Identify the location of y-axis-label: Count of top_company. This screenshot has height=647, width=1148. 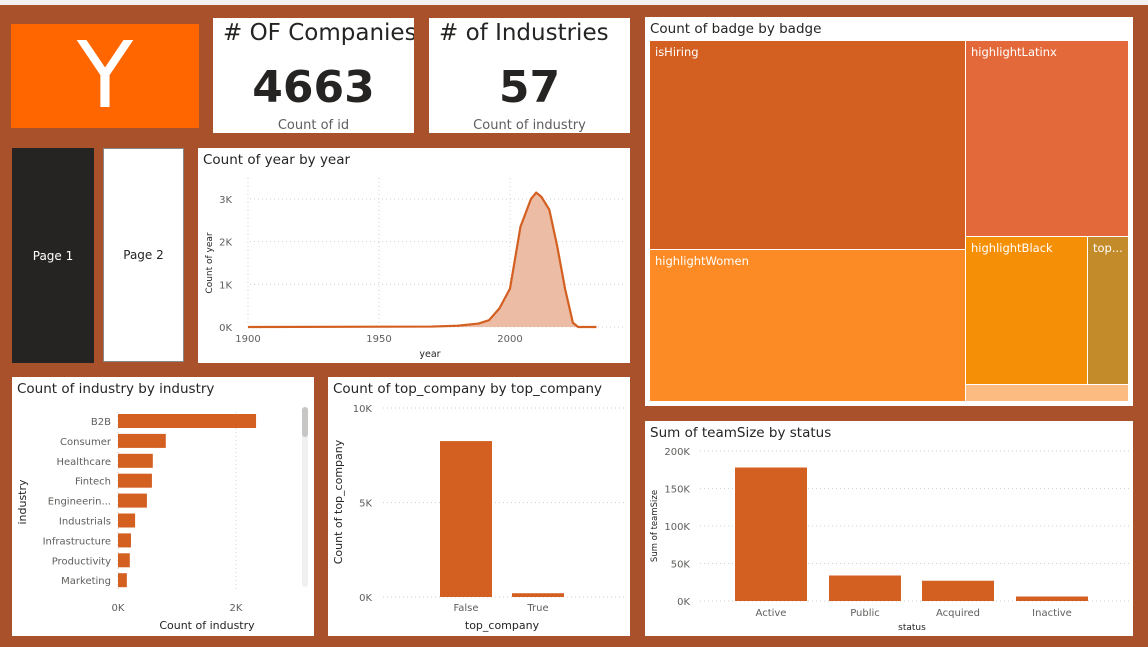
(338, 501).